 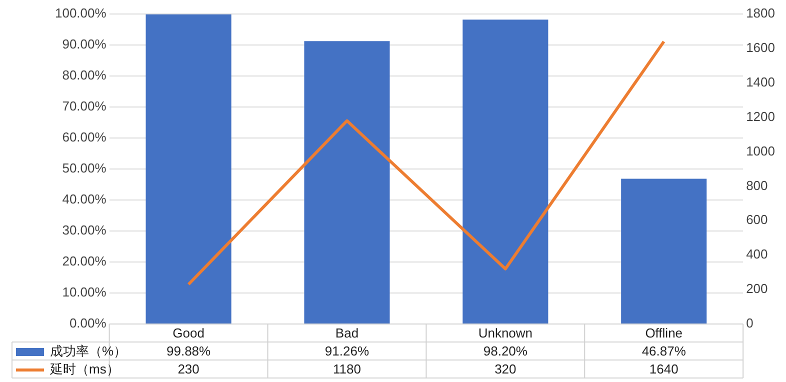 I want to click on y-tick-label: 90.00%, so click(x=84, y=44).